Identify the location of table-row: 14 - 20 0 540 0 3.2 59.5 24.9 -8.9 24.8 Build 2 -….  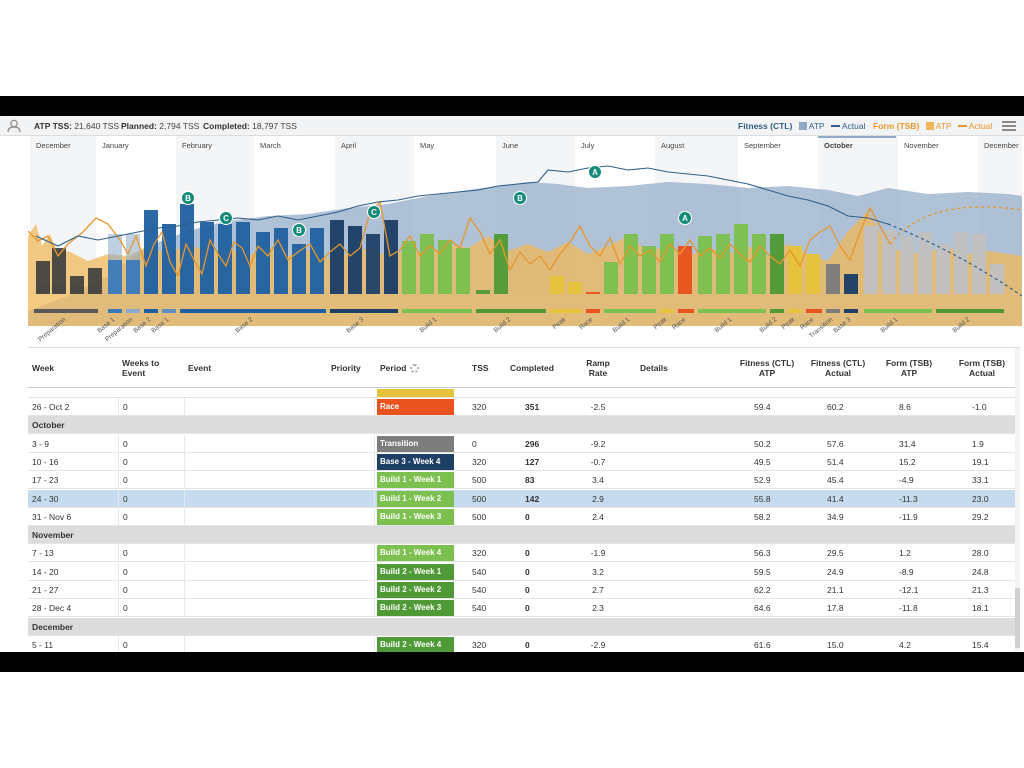
(524, 571).